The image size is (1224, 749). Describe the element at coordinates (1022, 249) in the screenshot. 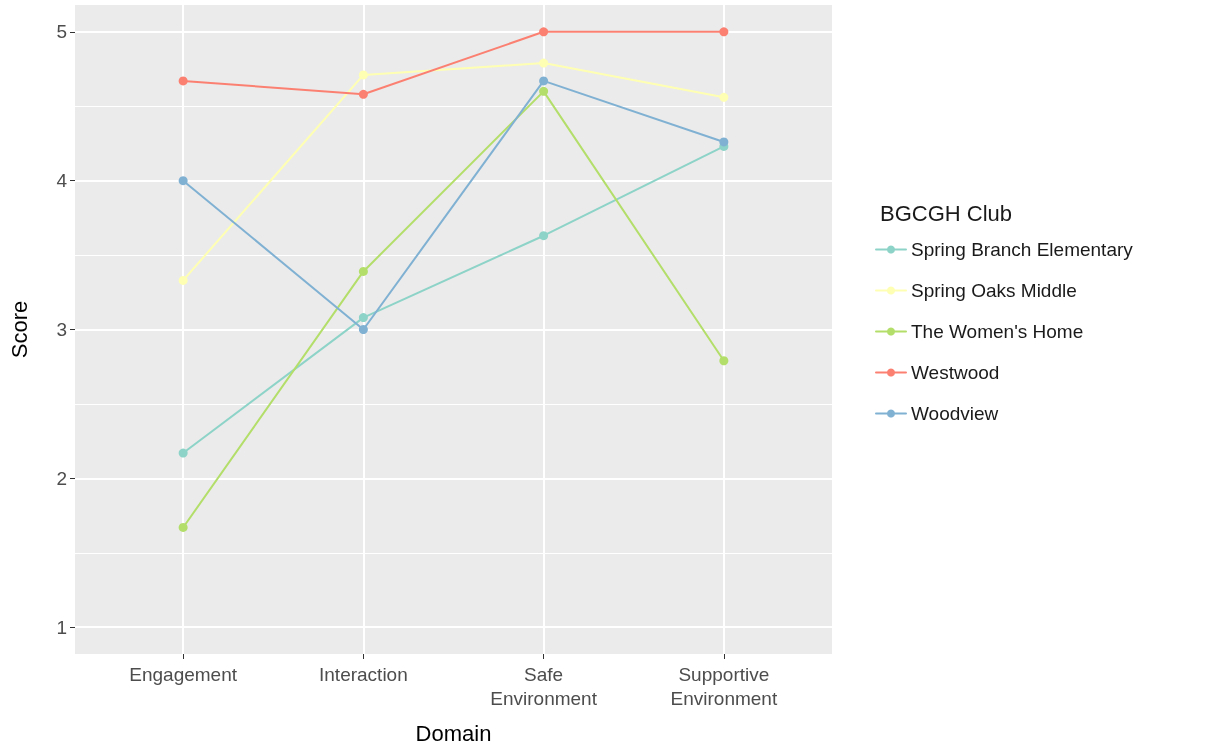

I see `legend-label: Spring Branch Elementary` at that location.